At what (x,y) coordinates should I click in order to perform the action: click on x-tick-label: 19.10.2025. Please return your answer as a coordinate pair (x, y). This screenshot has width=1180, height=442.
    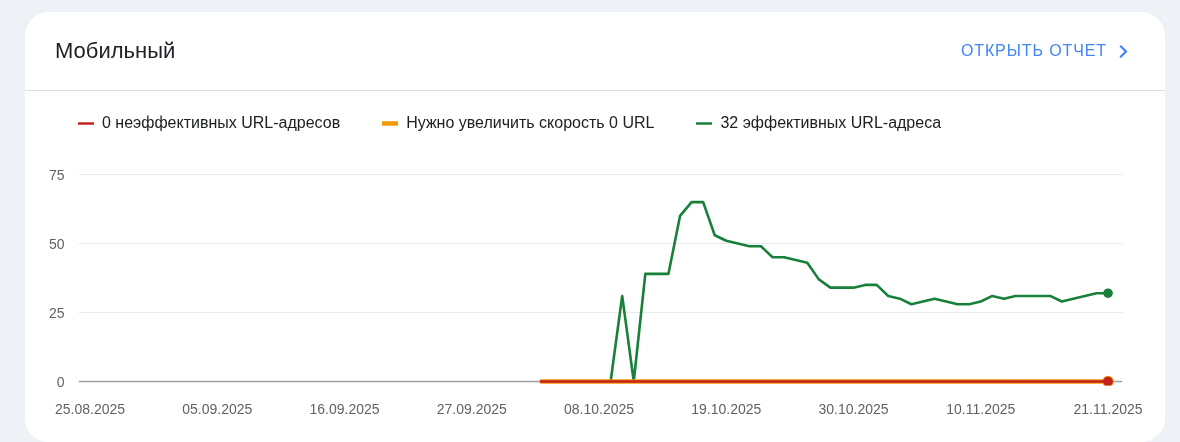
    Looking at the image, I should click on (726, 408).